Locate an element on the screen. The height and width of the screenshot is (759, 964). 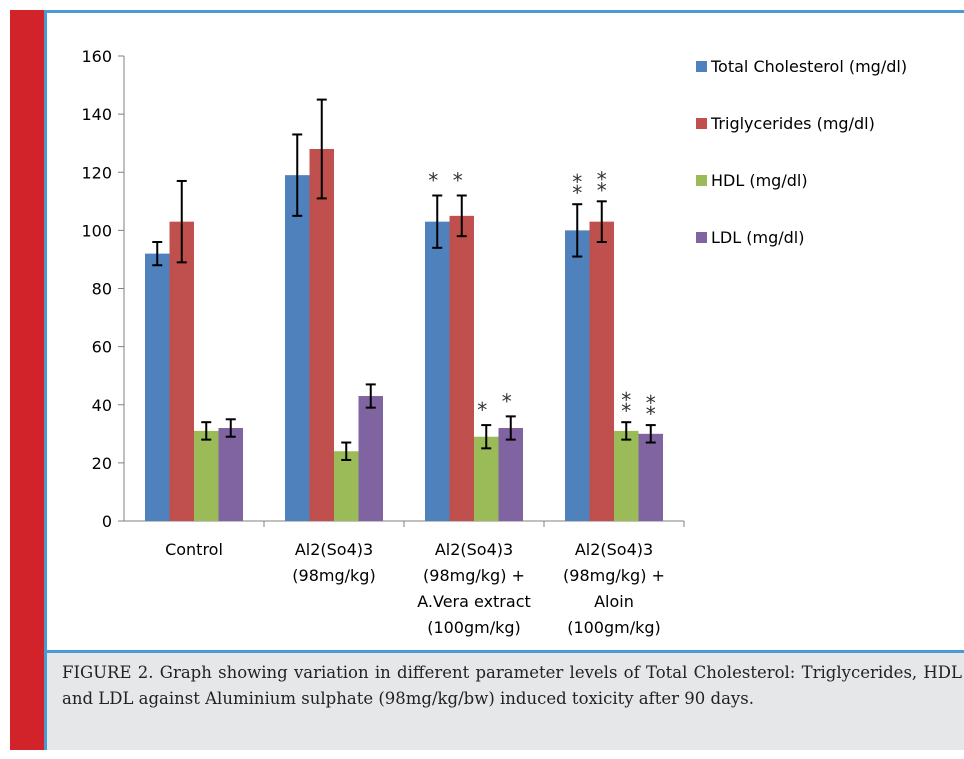
legend-label: Total Cholesterol (mg/dl) is located at coordinates (808, 66).